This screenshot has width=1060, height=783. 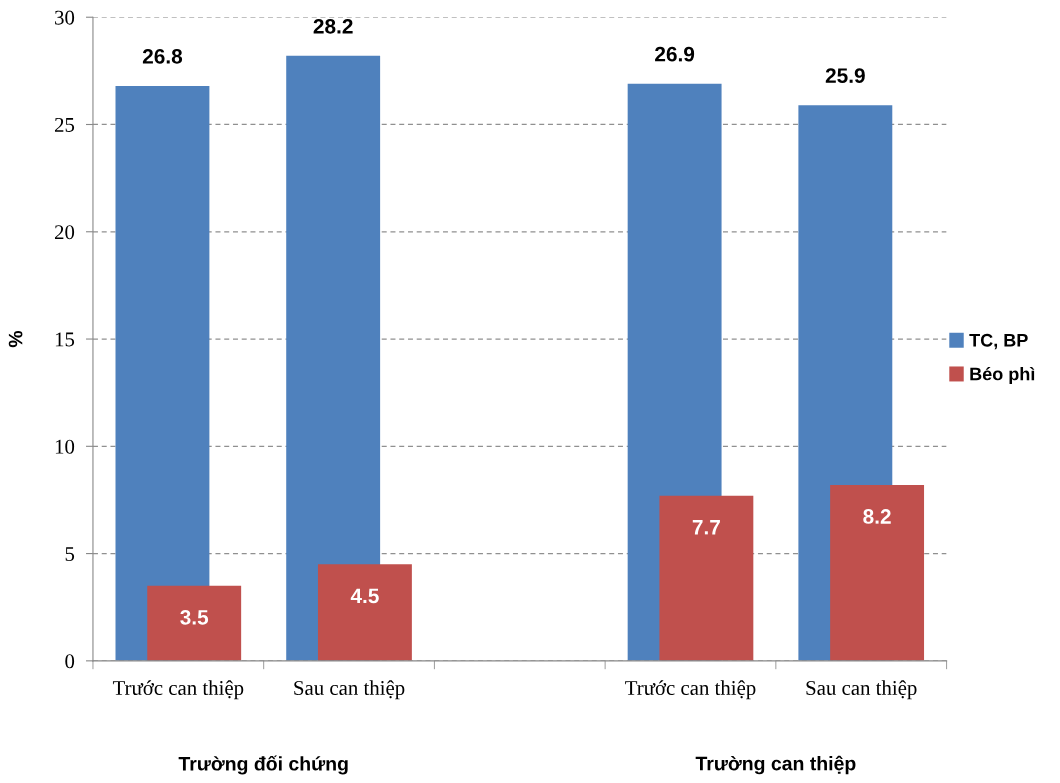 I want to click on data-label: 28.2, so click(x=333, y=26).